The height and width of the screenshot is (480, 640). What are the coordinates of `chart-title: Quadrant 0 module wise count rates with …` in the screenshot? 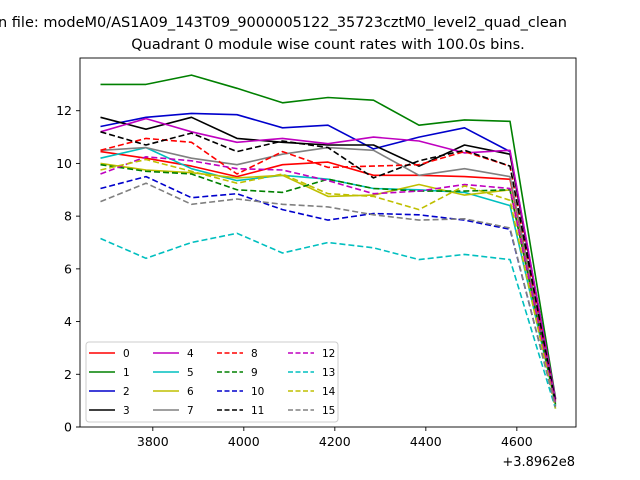 It's located at (328, 45).